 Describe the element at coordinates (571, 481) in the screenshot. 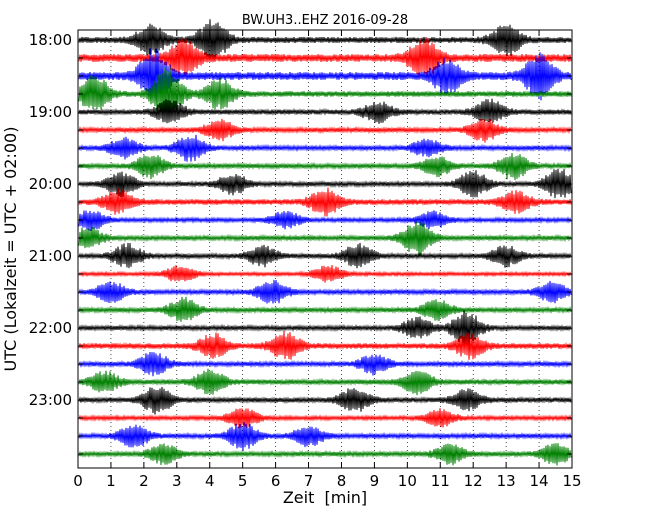

I see `x-tick-label: 15` at that location.